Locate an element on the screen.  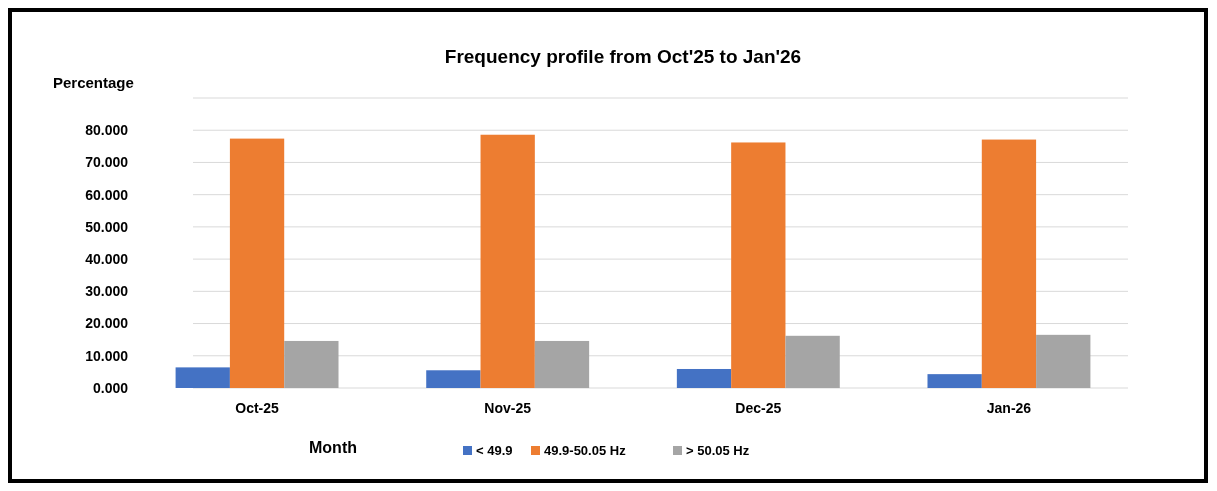
y-axis-title: Percentage is located at coordinates (93, 82).